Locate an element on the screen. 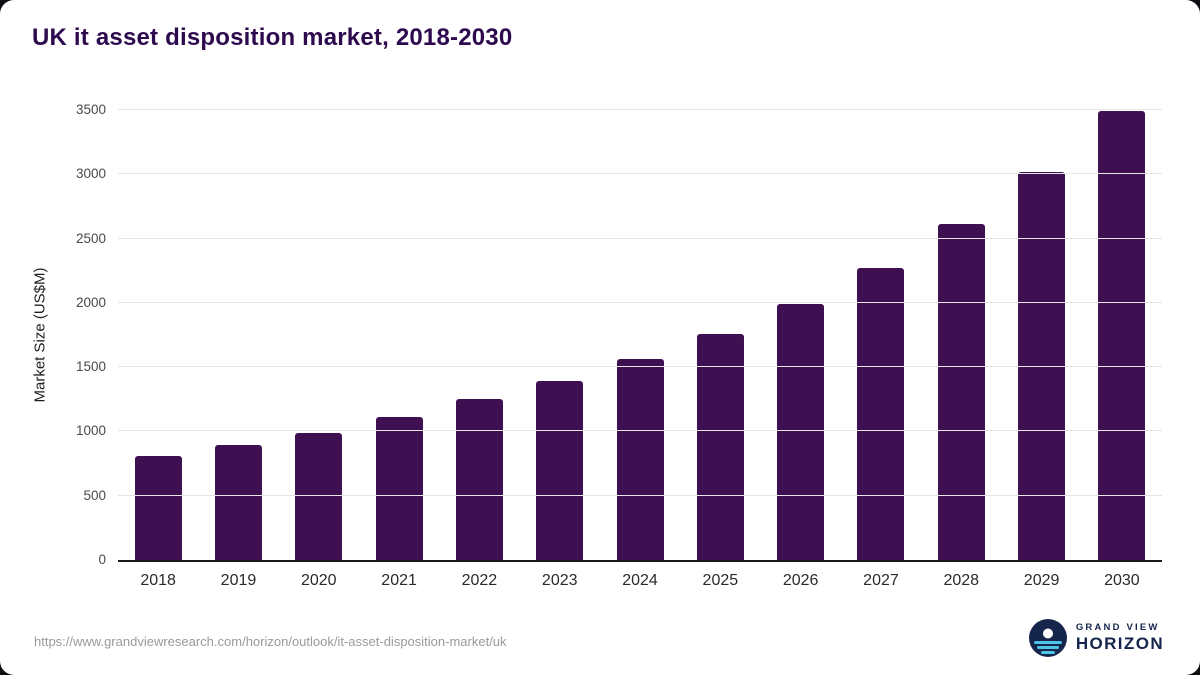 The height and width of the screenshot is (675, 1200). bar-slot-2022 is located at coordinates (479, 335).